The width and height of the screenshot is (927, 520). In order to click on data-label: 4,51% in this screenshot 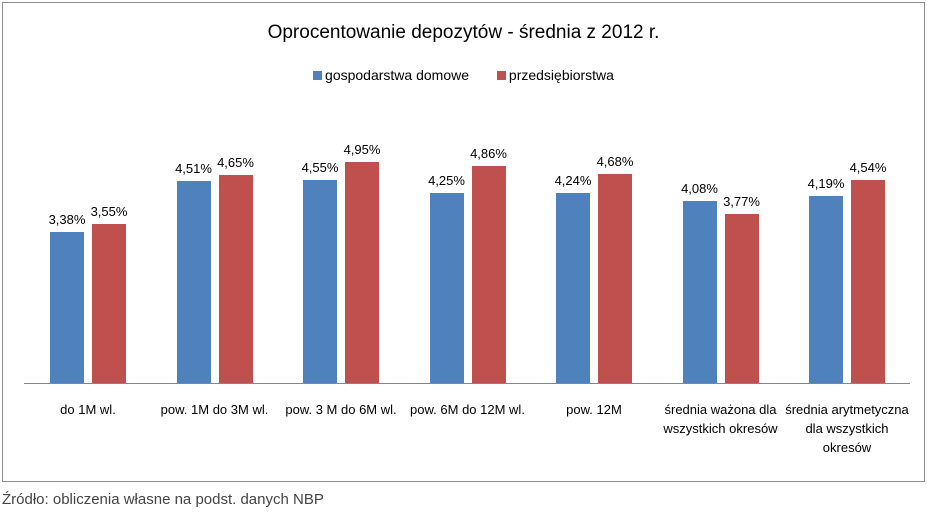, I will do `click(193, 169)`.